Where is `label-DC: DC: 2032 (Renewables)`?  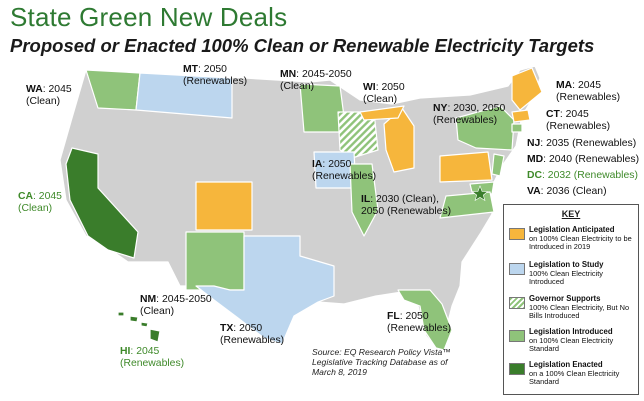
label-DC: DC: 2032 (Renewables) is located at coordinates (582, 175).